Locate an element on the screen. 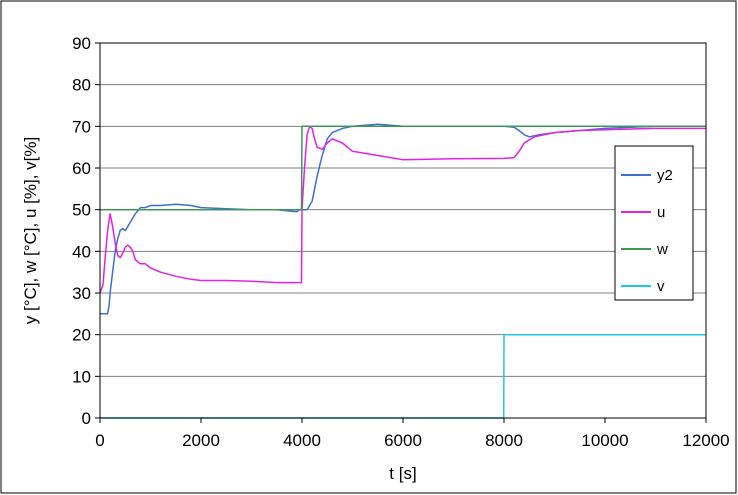 The height and width of the screenshot is (495, 738). x-axis-title: t [s] is located at coordinates (402, 473).